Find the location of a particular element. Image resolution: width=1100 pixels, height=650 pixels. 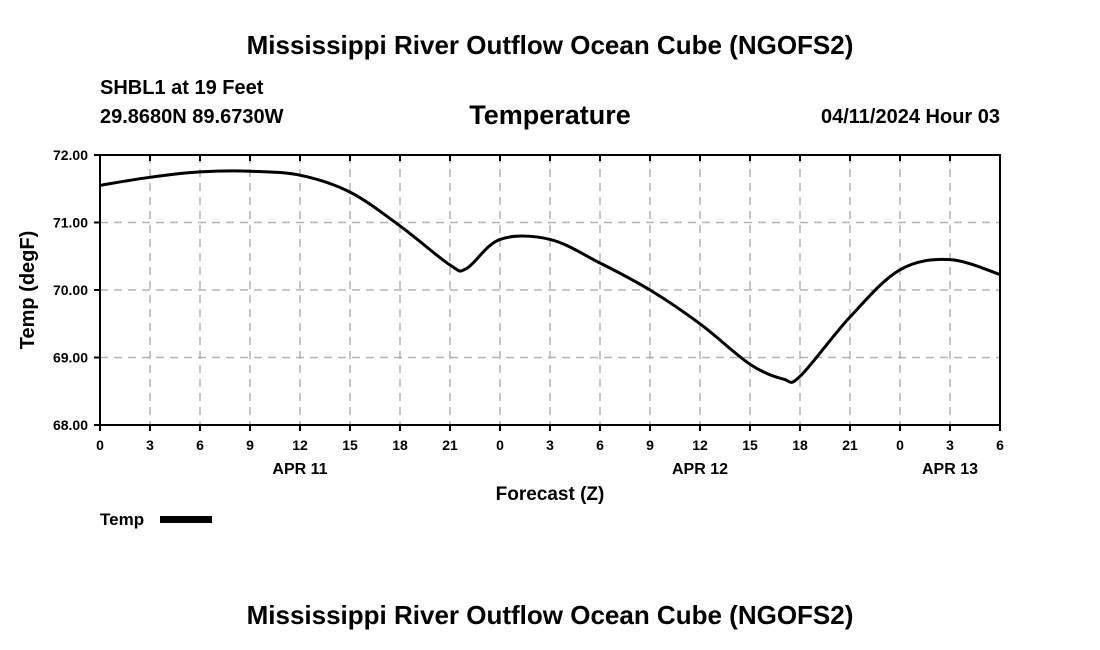

y-tick-label: 72.00 is located at coordinates (70, 155).